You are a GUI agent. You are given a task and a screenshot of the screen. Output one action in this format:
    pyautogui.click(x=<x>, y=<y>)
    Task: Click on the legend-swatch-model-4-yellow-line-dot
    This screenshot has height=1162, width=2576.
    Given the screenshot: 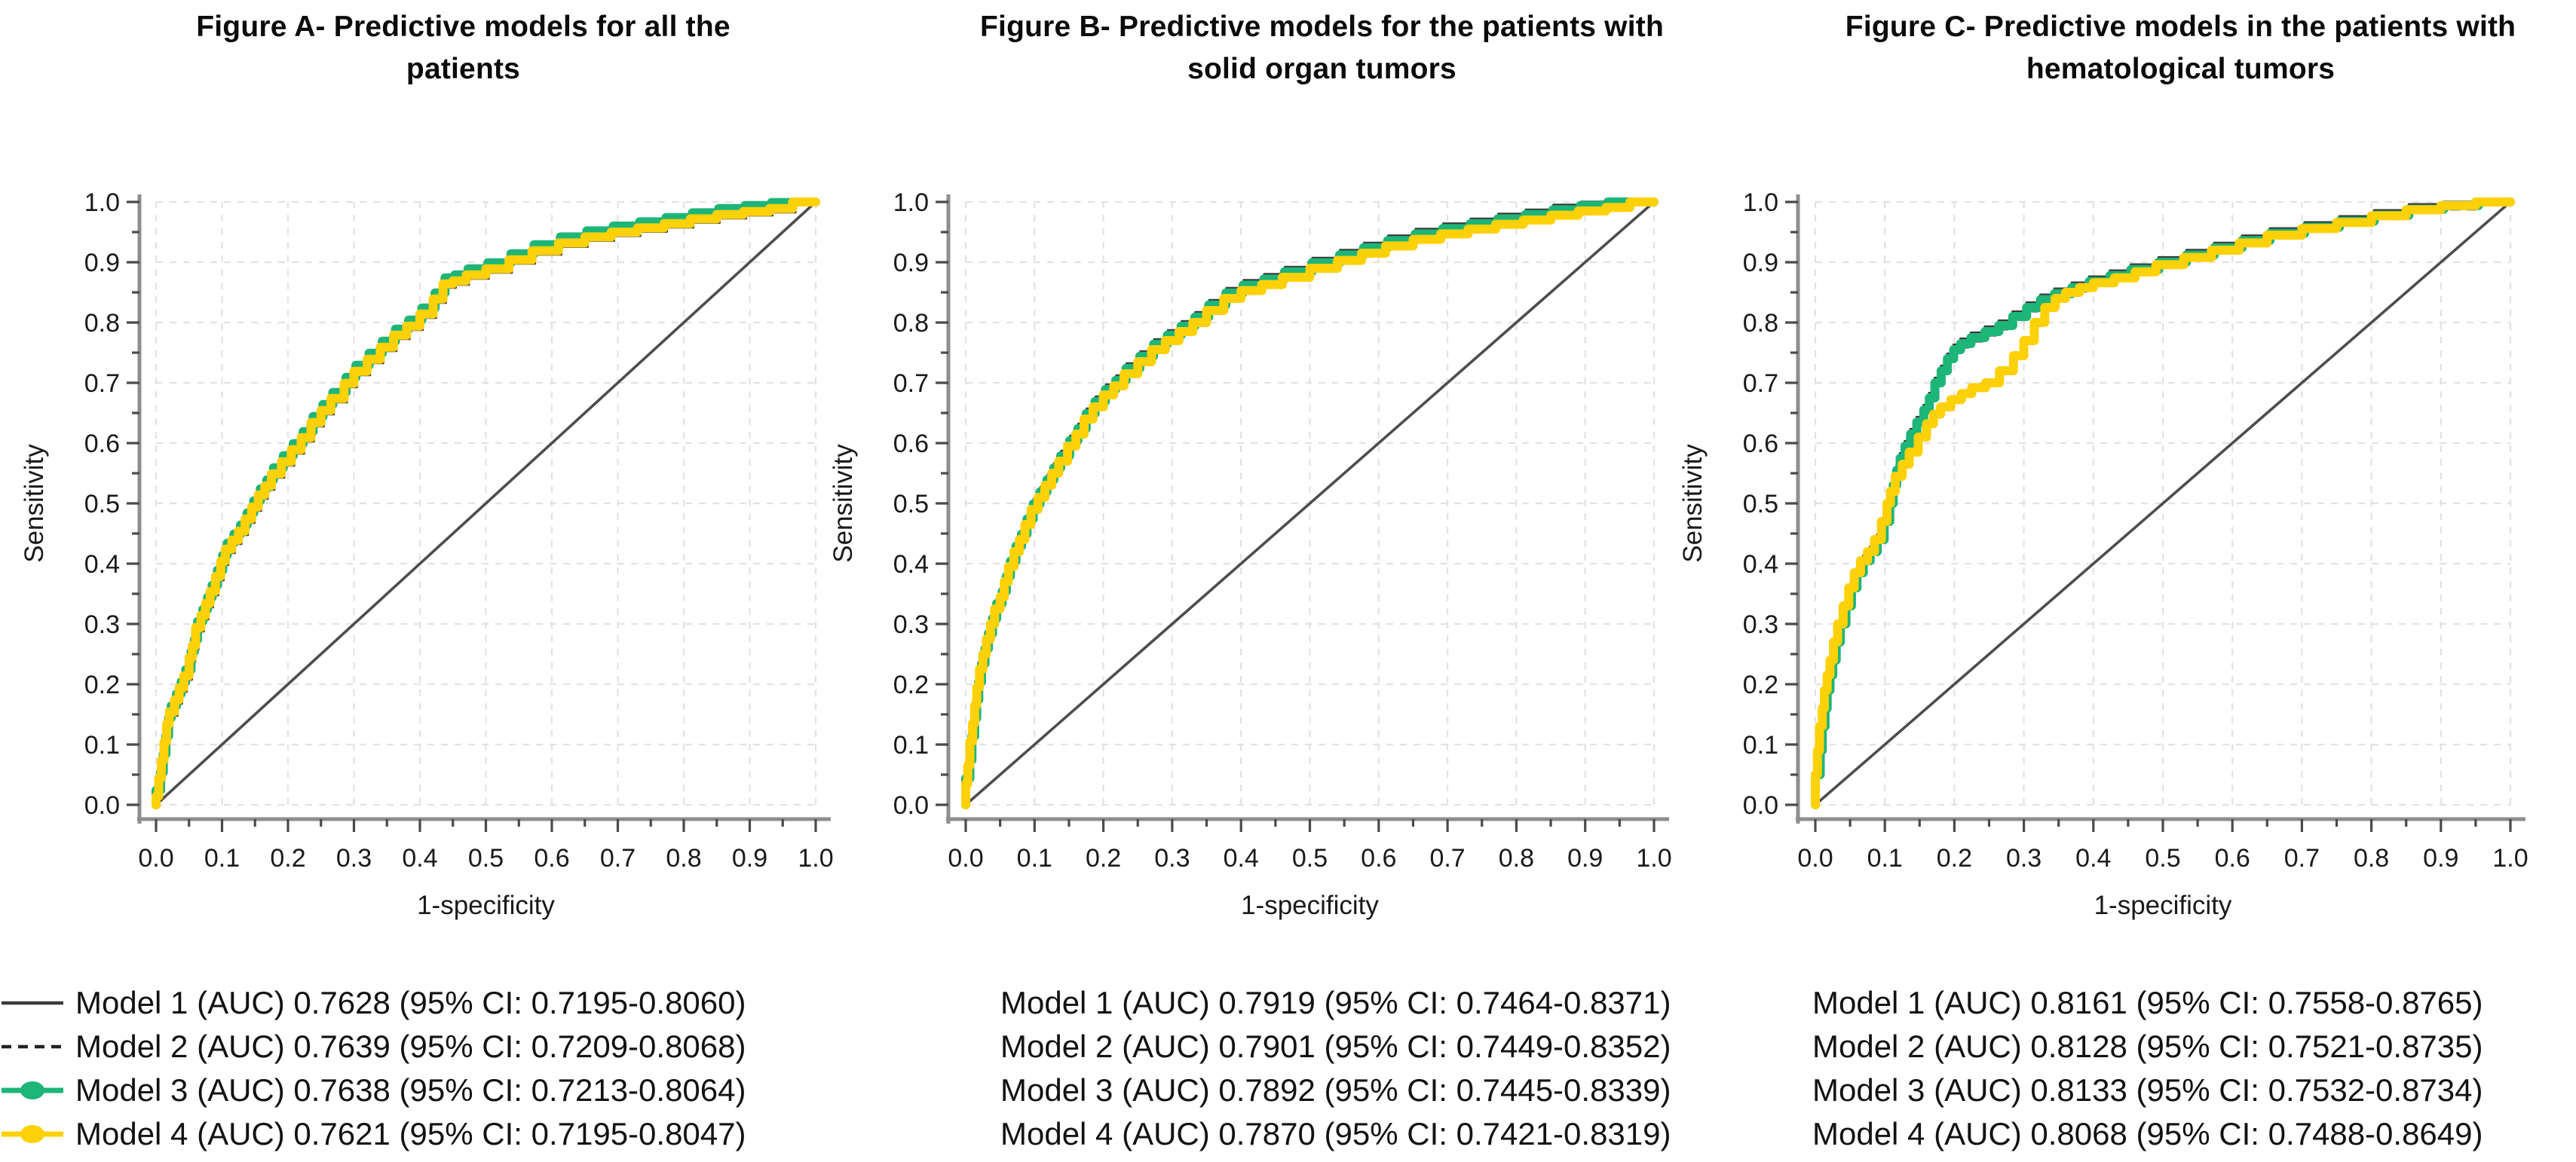 What is the action you would take?
    pyautogui.click(x=32, y=1134)
    